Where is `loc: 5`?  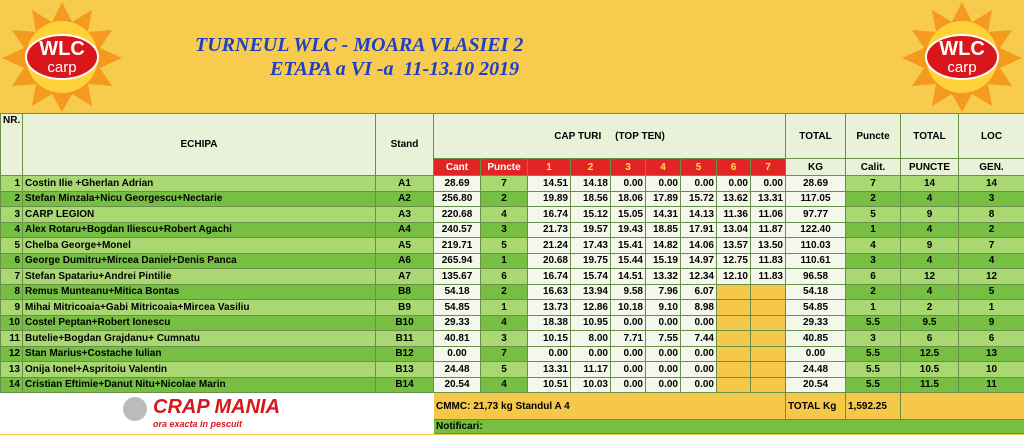 loc: 5 is located at coordinates (991, 291).